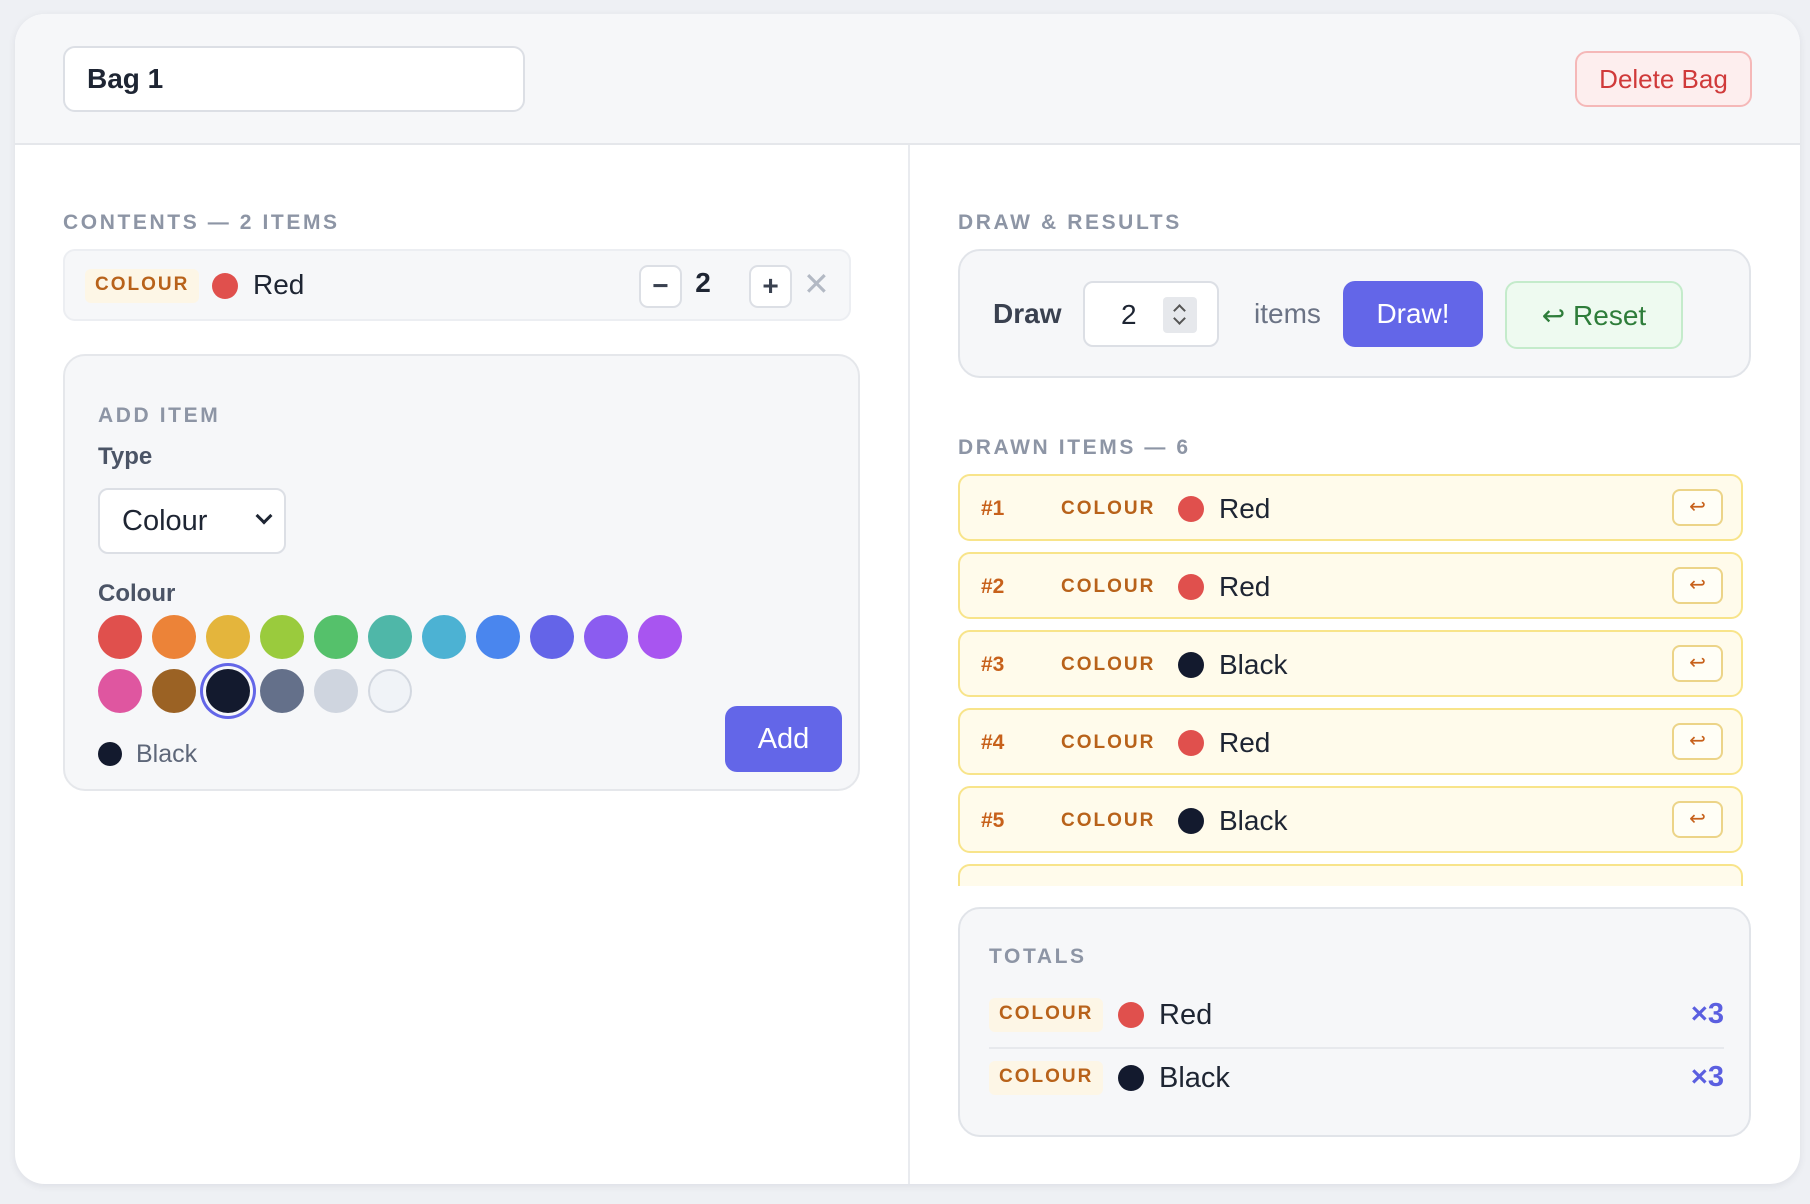 Image resolution: width=1810 pixels, height=1204 pixels. Describe the element at coordinates (1594, 315) in the screenshot. I see `reset-button: ↩ Reset` at that location.